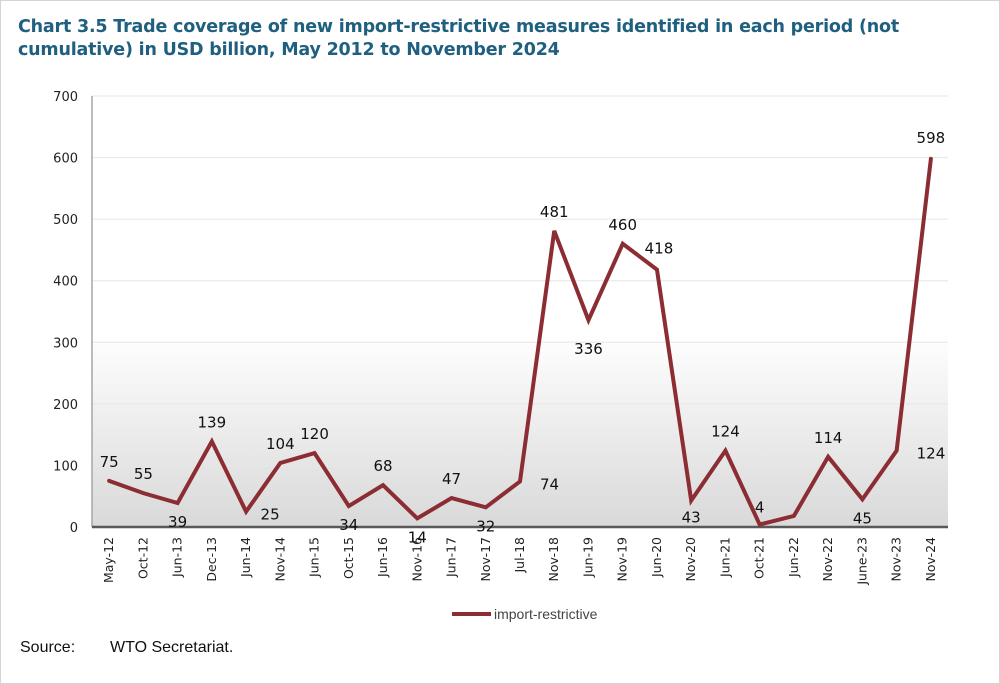 The height and width of the screenshot is (684, 1000). I want to click on y-tick-label: 0, so click(74, 528).